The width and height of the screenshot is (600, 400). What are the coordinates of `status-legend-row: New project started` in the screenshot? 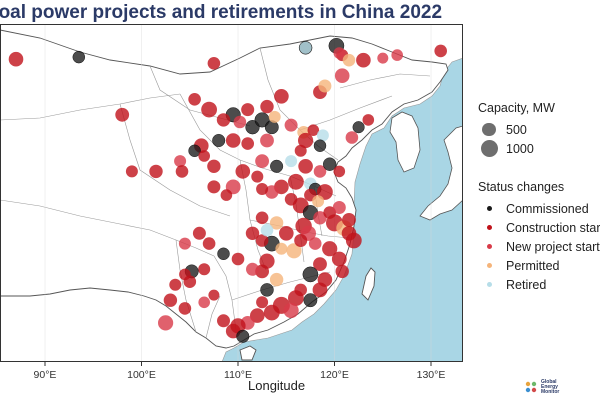 It's located at (539, 246).